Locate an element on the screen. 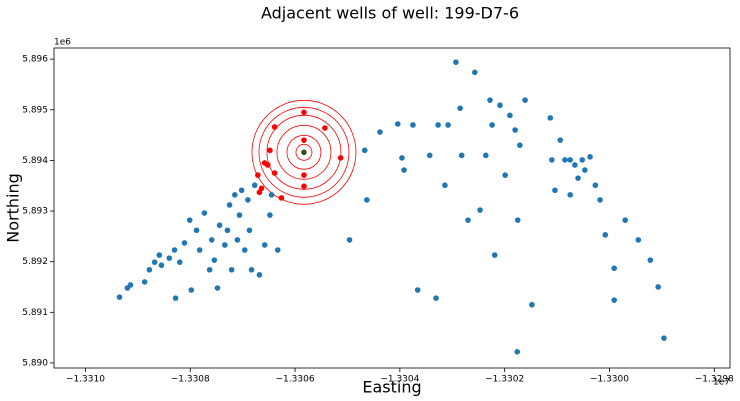 This screenshot has height=401, width=740. x-offset-label: 1e7 is located at coordinates (721, 383).